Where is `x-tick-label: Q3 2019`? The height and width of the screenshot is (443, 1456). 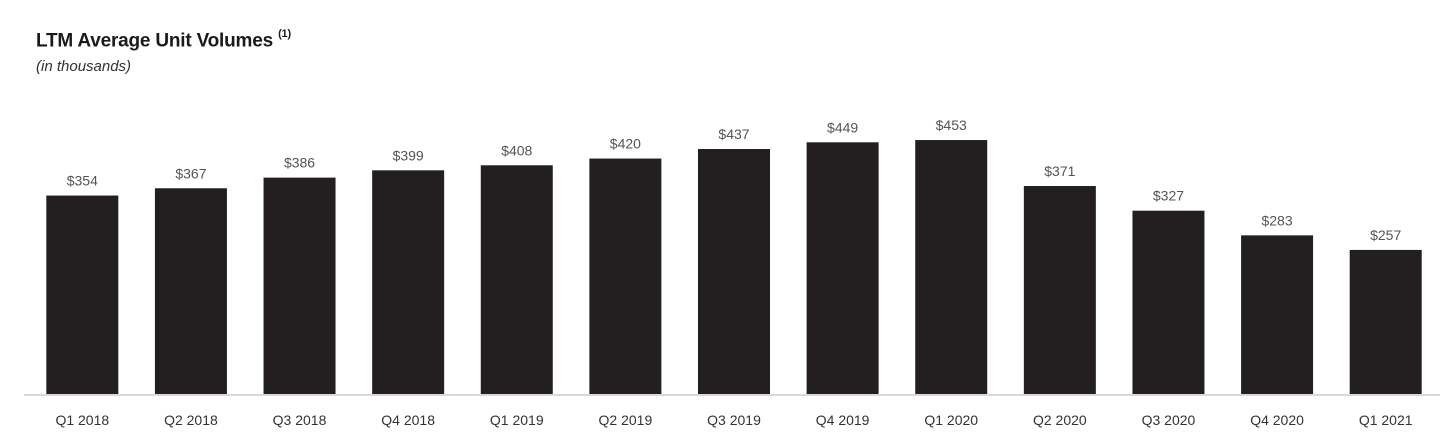
x-tick-label: Q3 2019 is located at coordinates (734, 420).